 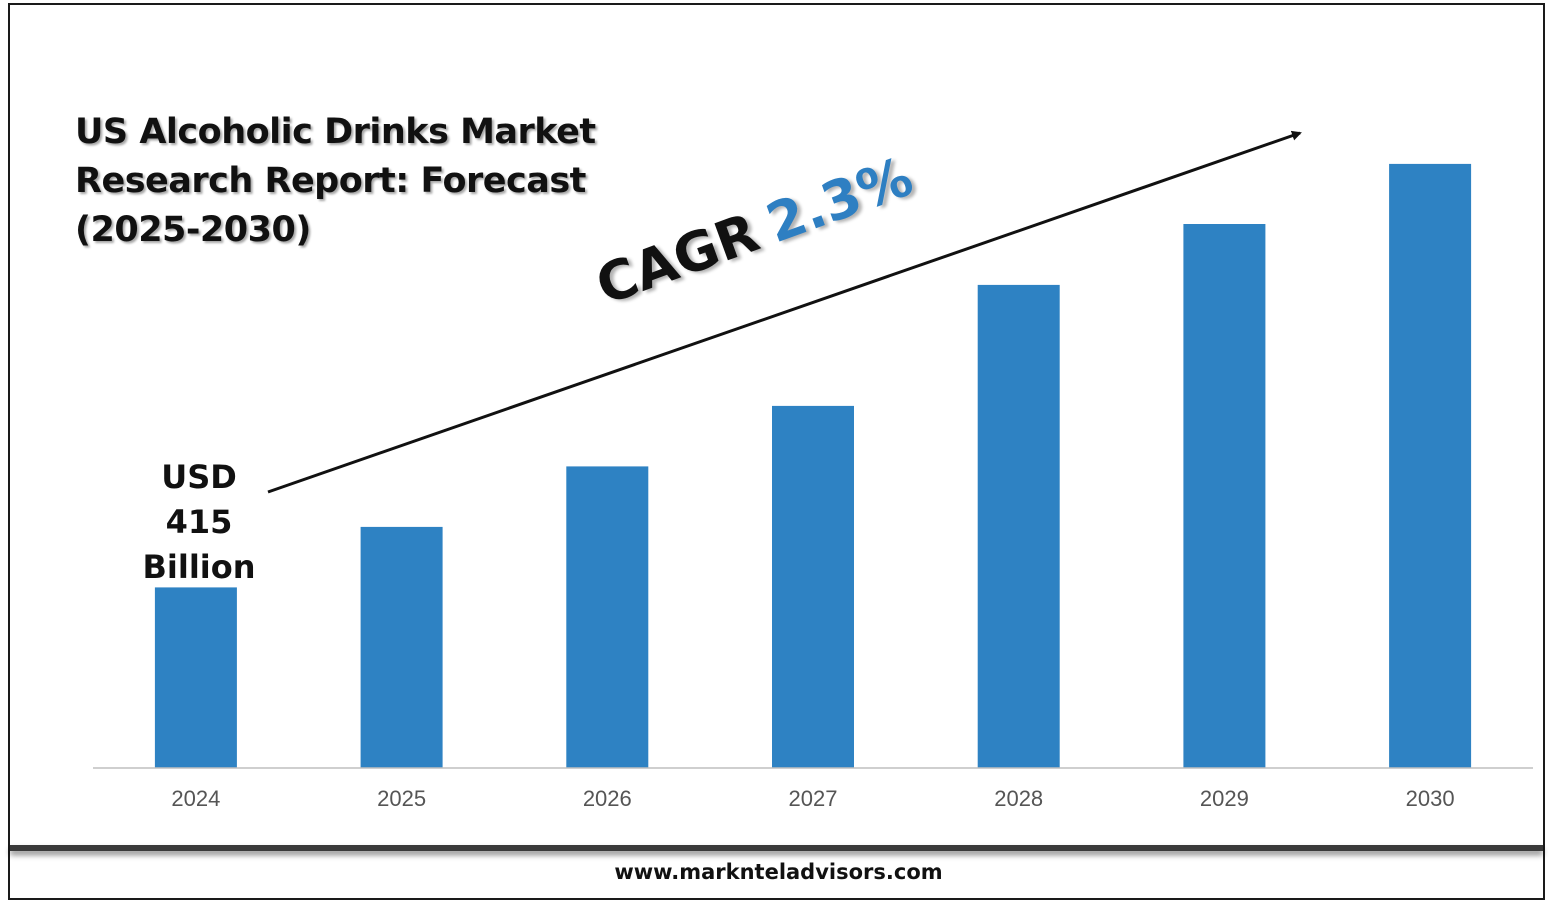 What do you see at coordinates (195, 677) in the screenshot?
I see `bar-2024` at bounding box center [195, 677].